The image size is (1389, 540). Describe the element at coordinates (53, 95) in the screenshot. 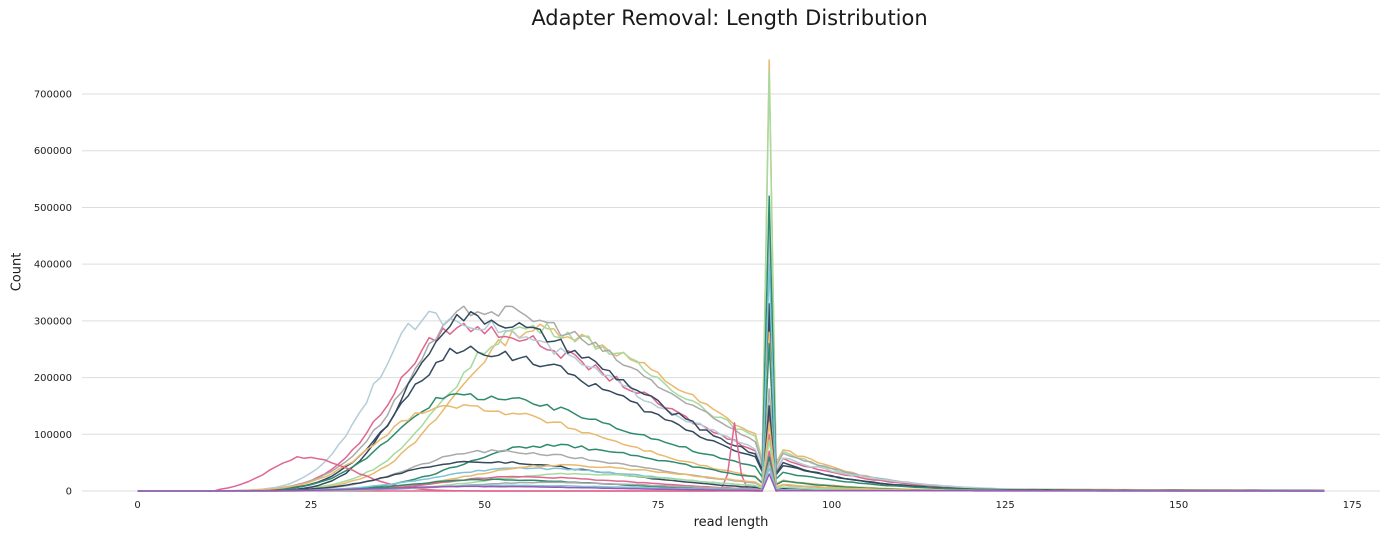

I see `y-tick-label: 700000` at that location.